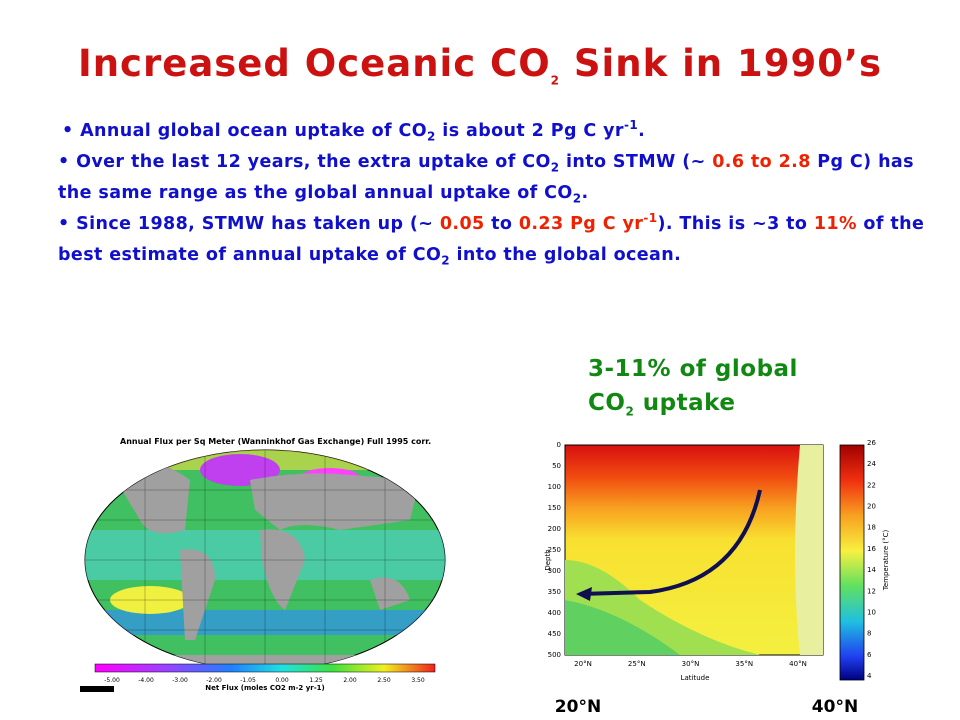 The height and width of the screenshot is (720, 960). What do you see at coordinates (869, 655) in the screenshot?
I see `temperature-tick: 6` at bounding box center [869, 655].